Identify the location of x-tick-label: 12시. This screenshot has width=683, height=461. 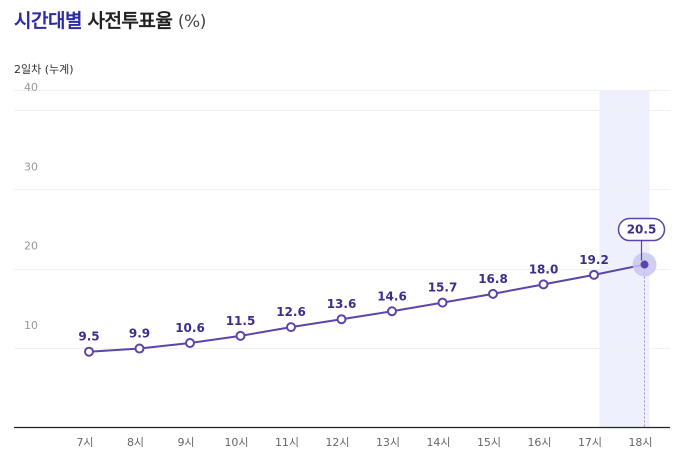
(337, 442).